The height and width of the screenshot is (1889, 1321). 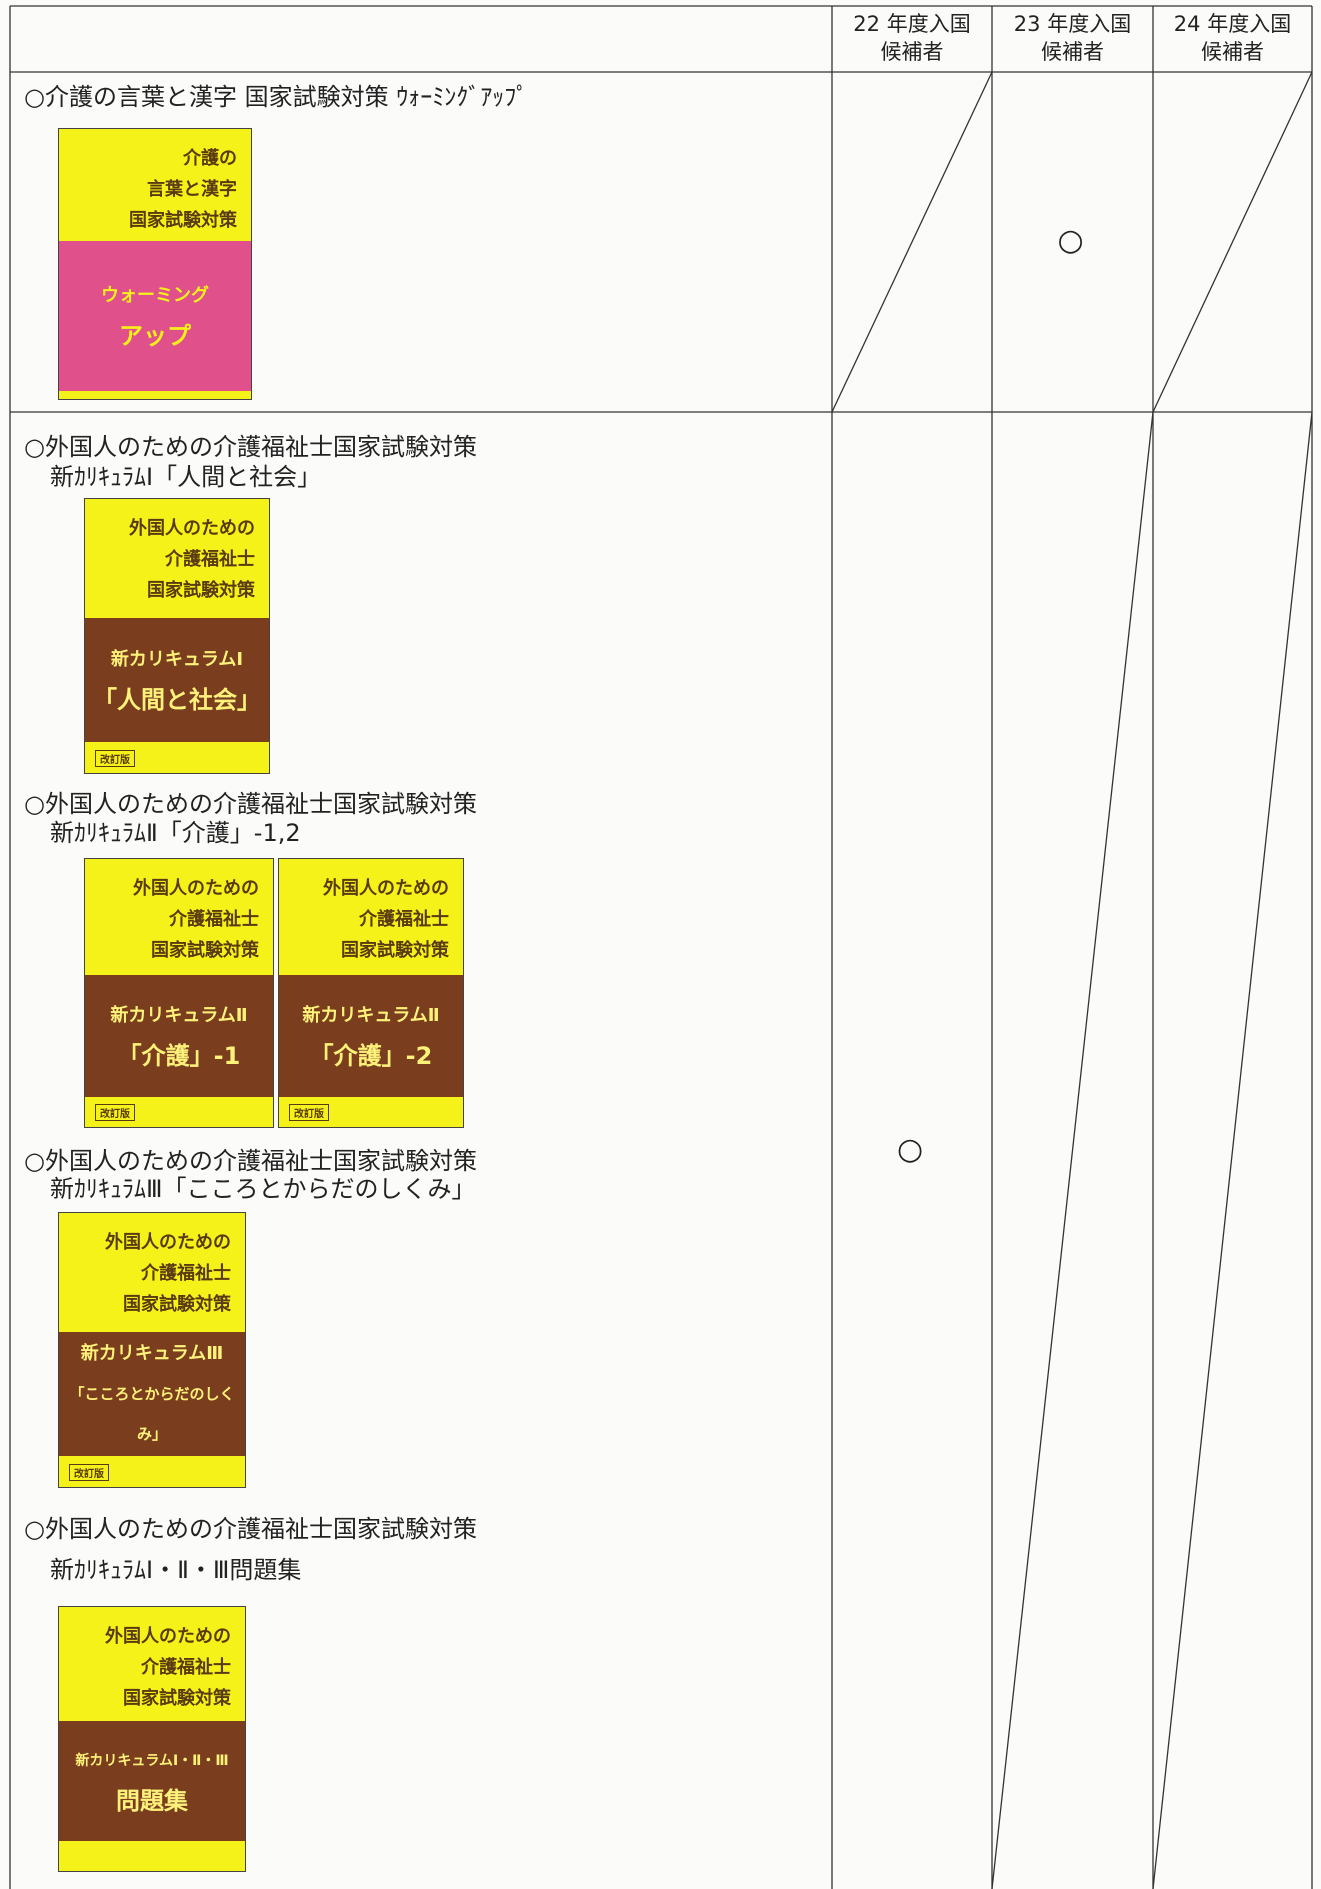 I want to click on cover-text: ウォーミング, so click(x=155, y=295).